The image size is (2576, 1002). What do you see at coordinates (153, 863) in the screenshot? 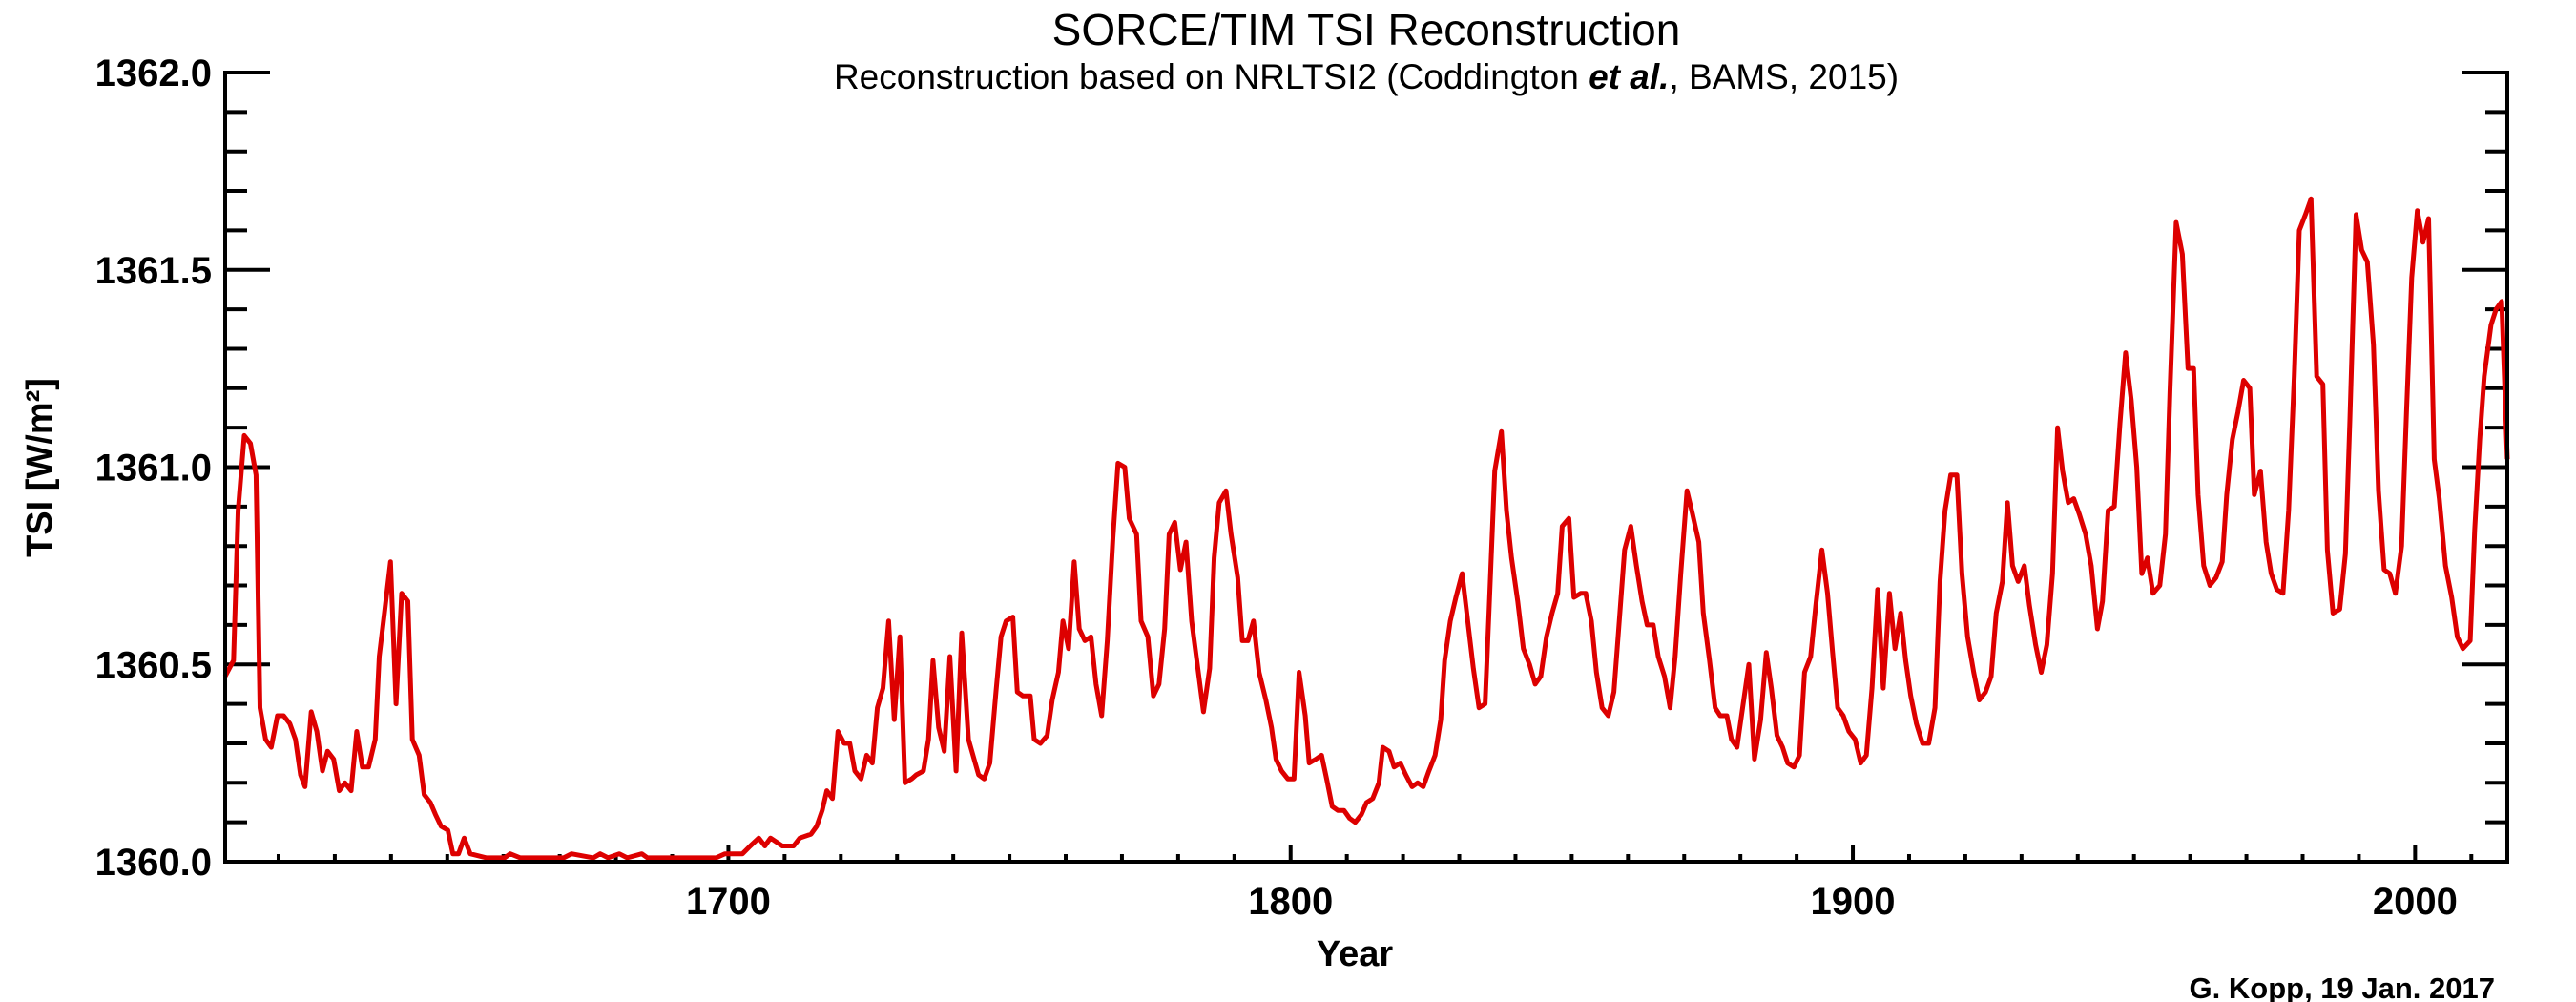
I see `y-tick-label: 1360.0` at bounding box center [153, 863].